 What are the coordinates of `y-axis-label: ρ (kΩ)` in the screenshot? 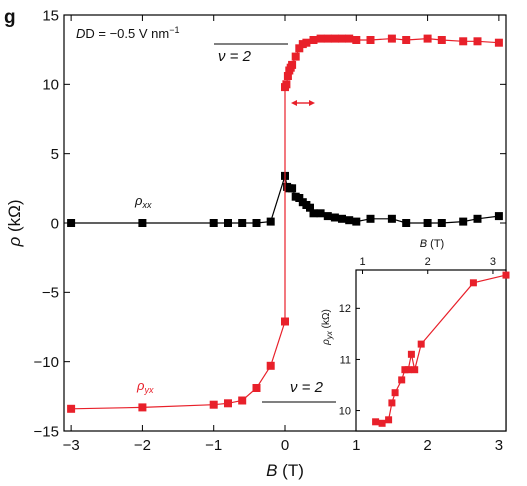 It's located at (14, 223).